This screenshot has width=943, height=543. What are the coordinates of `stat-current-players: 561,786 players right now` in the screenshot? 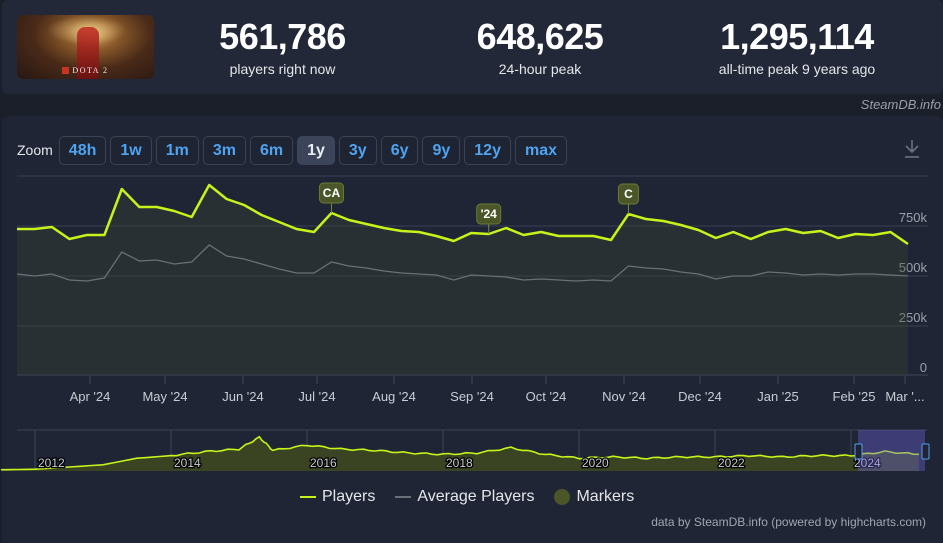 It's located at (282, 47).